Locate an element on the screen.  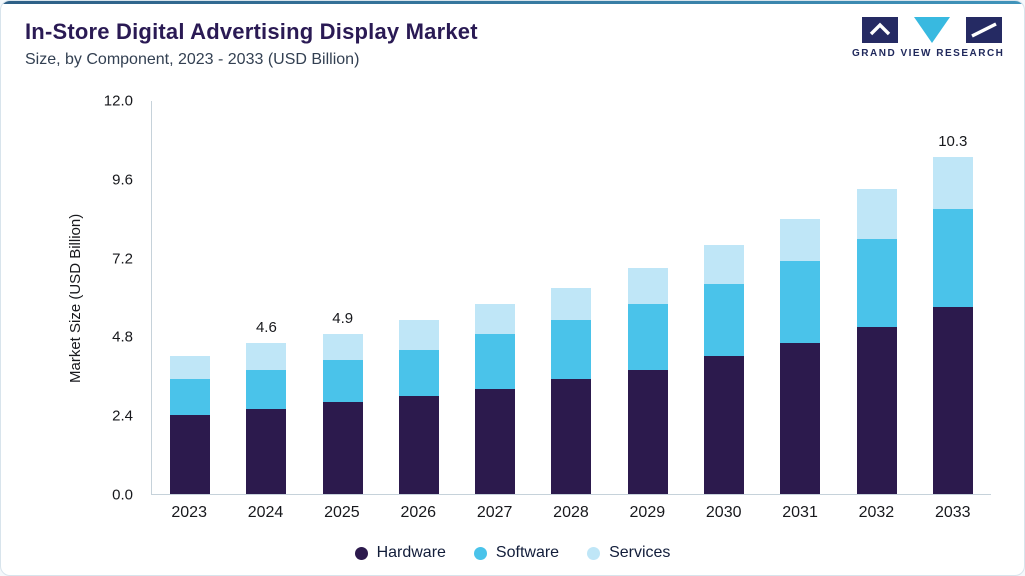
bar-column-2027 is located at coordinates (495, 297).